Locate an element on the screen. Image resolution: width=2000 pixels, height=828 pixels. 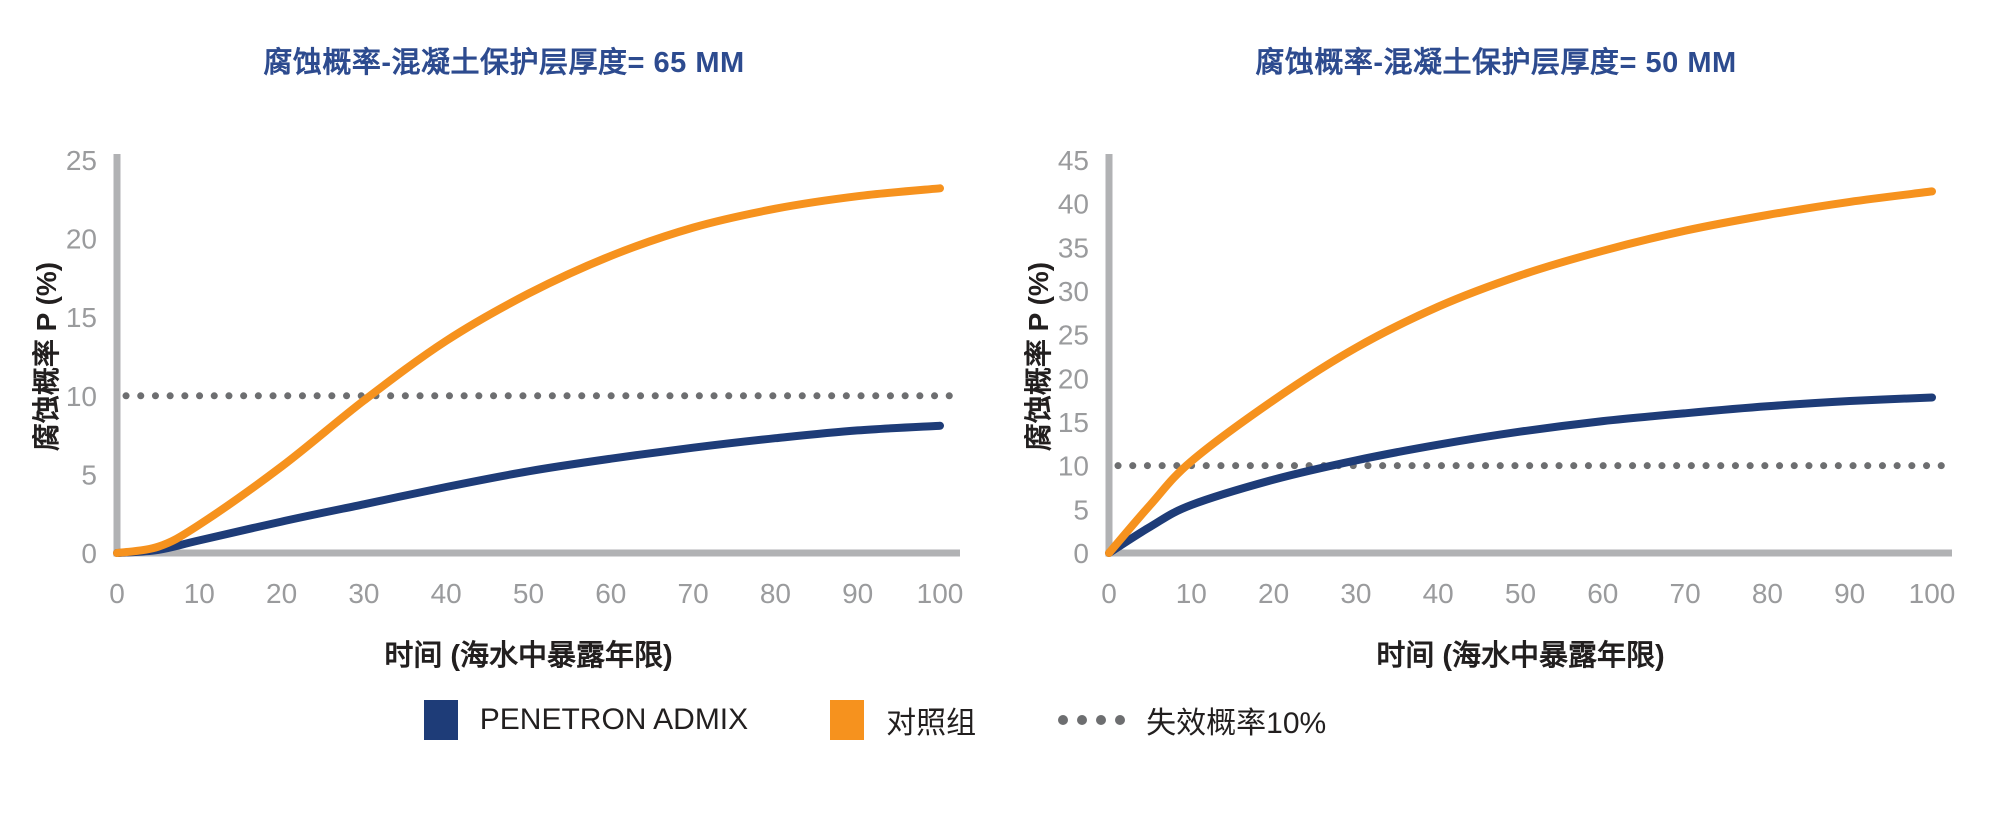
legend-label-penetron-admix: PENETRON ADMIX is located at coordinates (614, 719).